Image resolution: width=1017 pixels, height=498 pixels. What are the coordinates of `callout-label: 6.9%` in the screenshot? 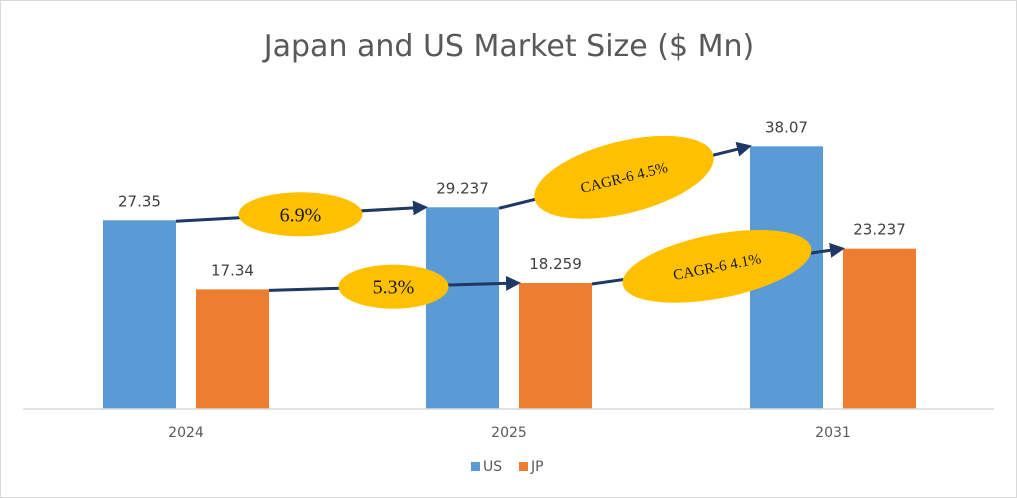 It's located at (301, 215).